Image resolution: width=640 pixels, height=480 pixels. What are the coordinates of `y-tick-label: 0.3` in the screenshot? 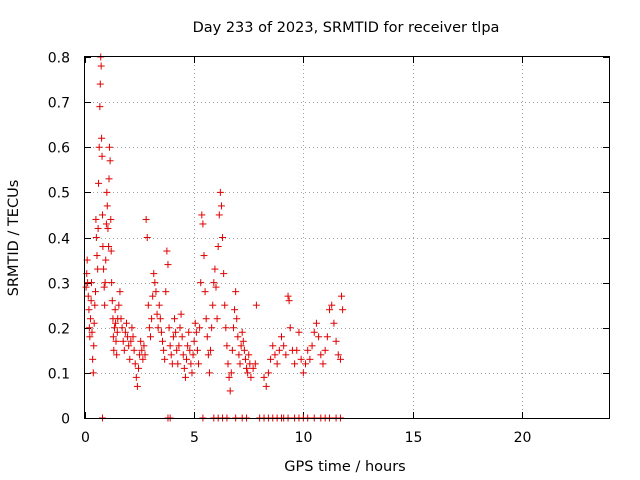 It's located at (59, 285).